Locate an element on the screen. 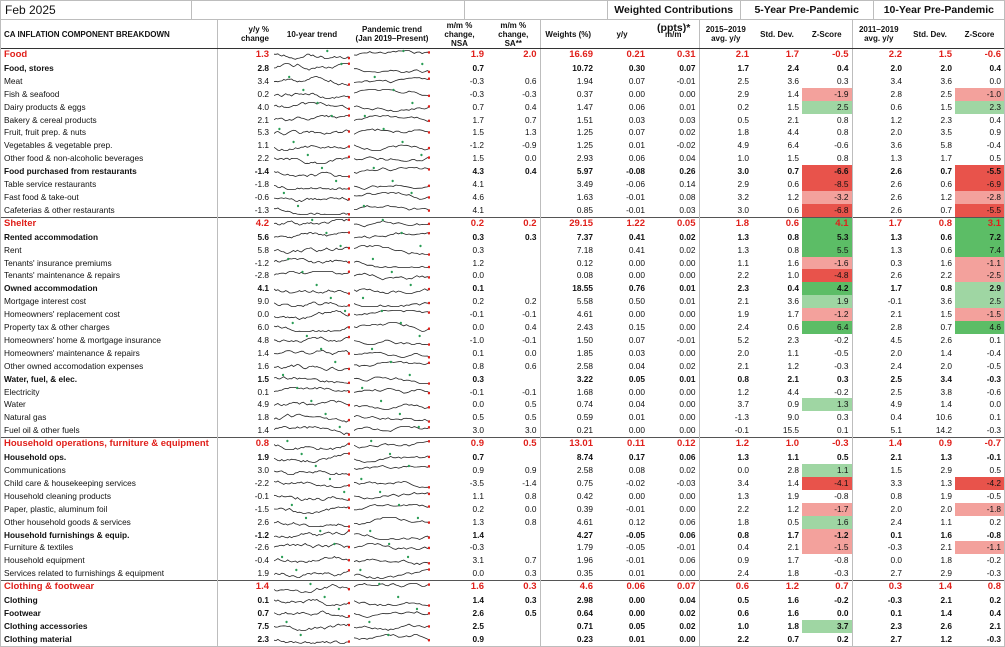 This screenshot has width=1005, height=647. cell-yy-change: 3.4 is located at coordinates (263, 80).